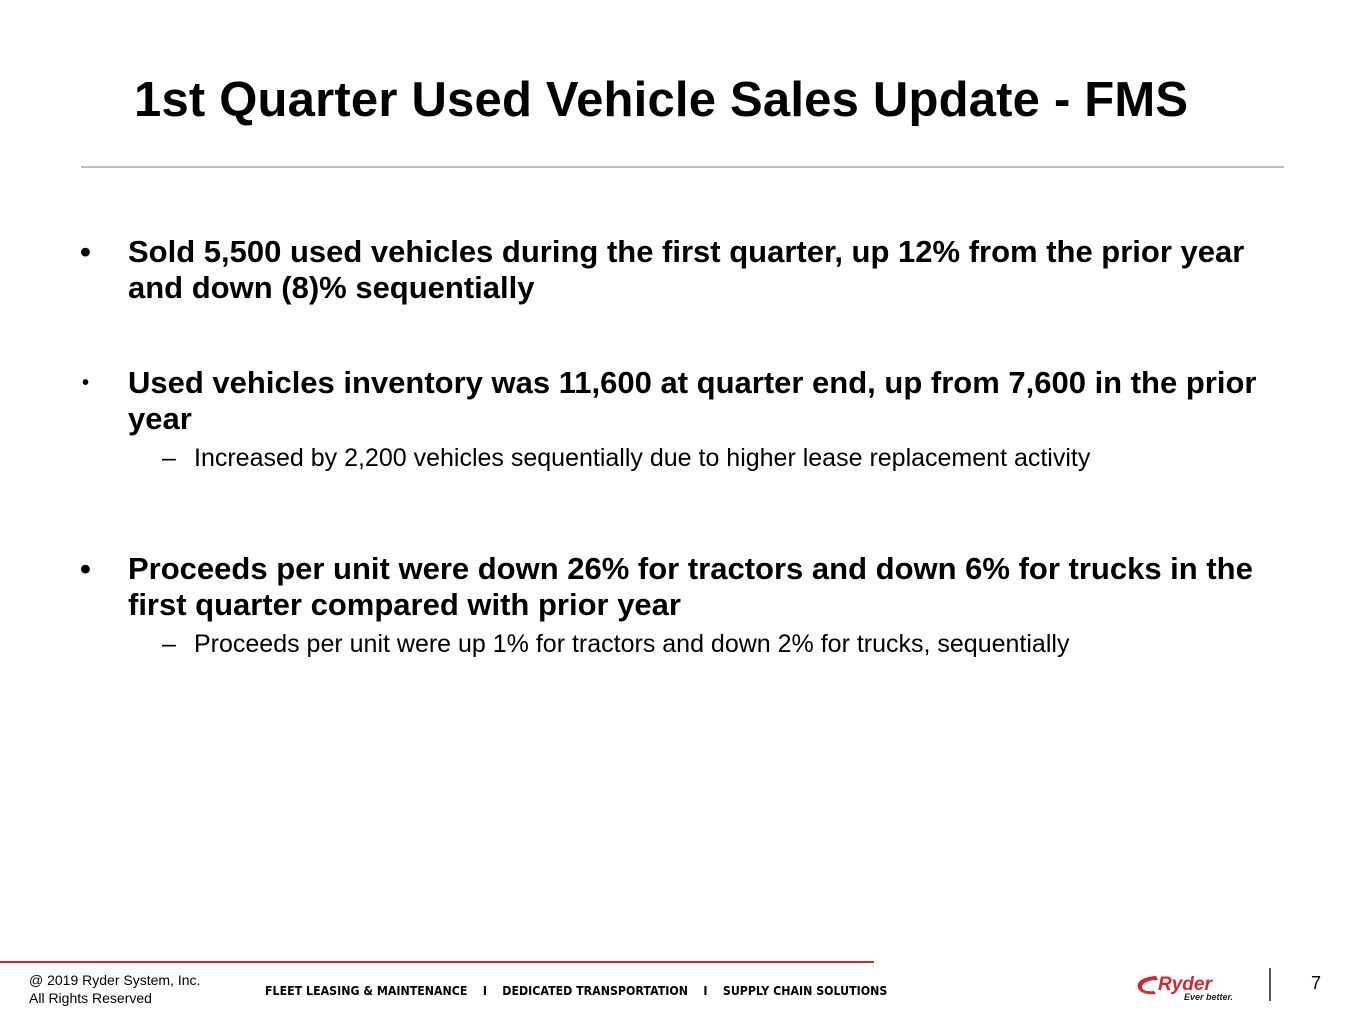  I want to click on logo-slogan: Ever better., so click(1208, 997).